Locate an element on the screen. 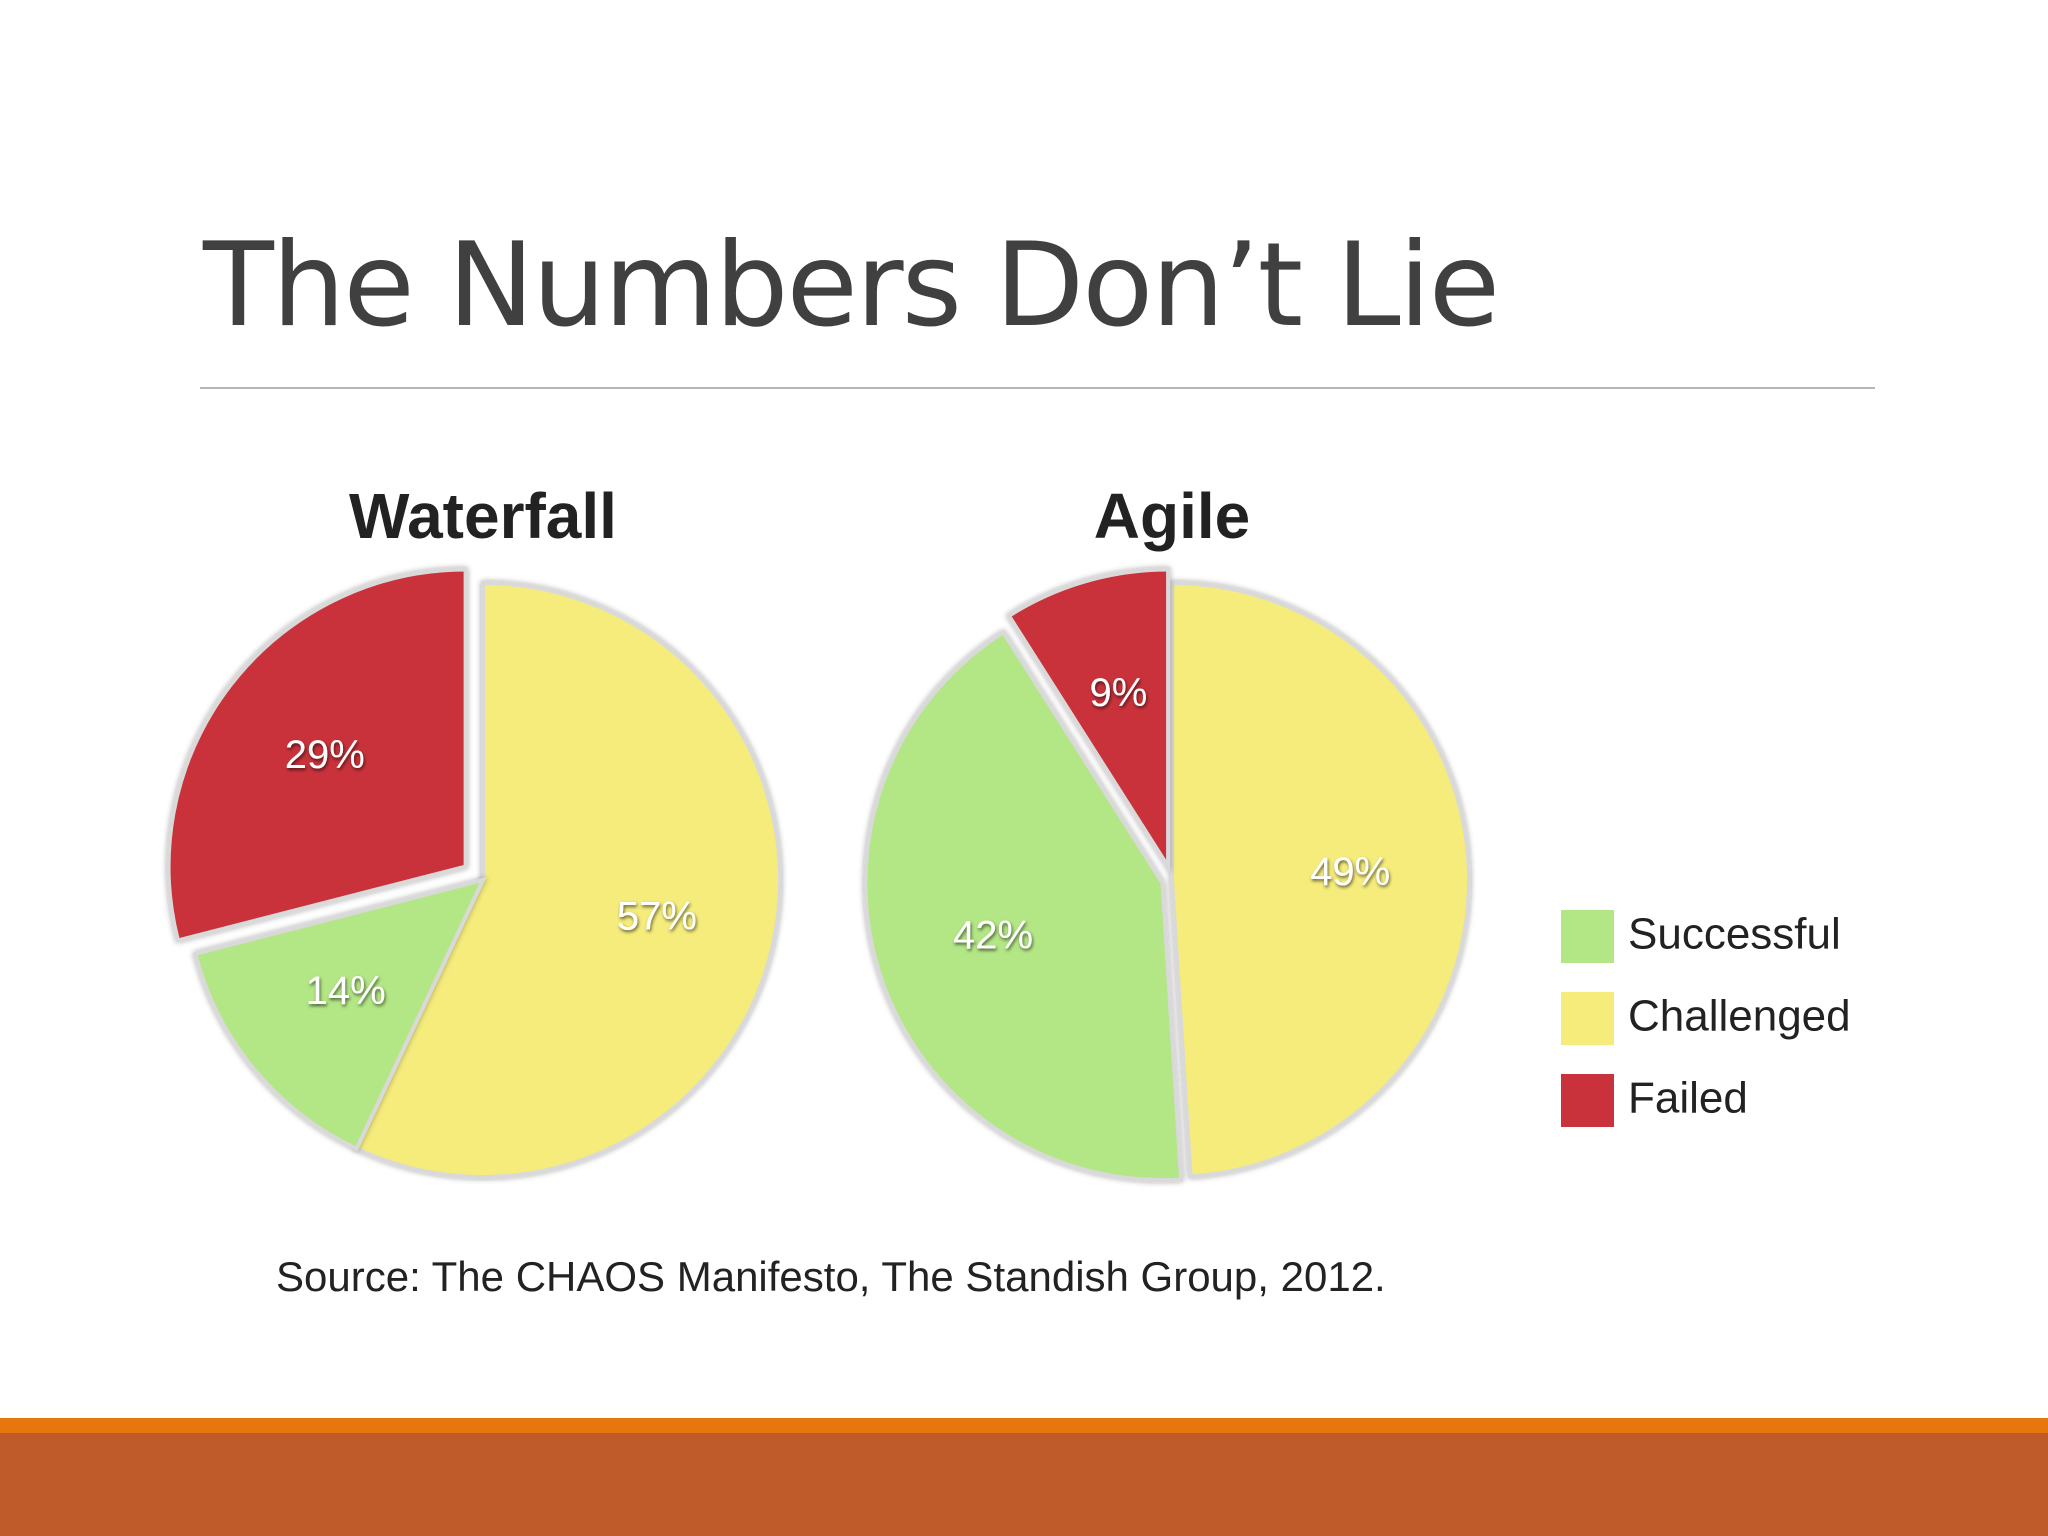 The height and width of the screenshot is (1536, 2048). agile-slice-failed is located at coordinates (1088, 720).